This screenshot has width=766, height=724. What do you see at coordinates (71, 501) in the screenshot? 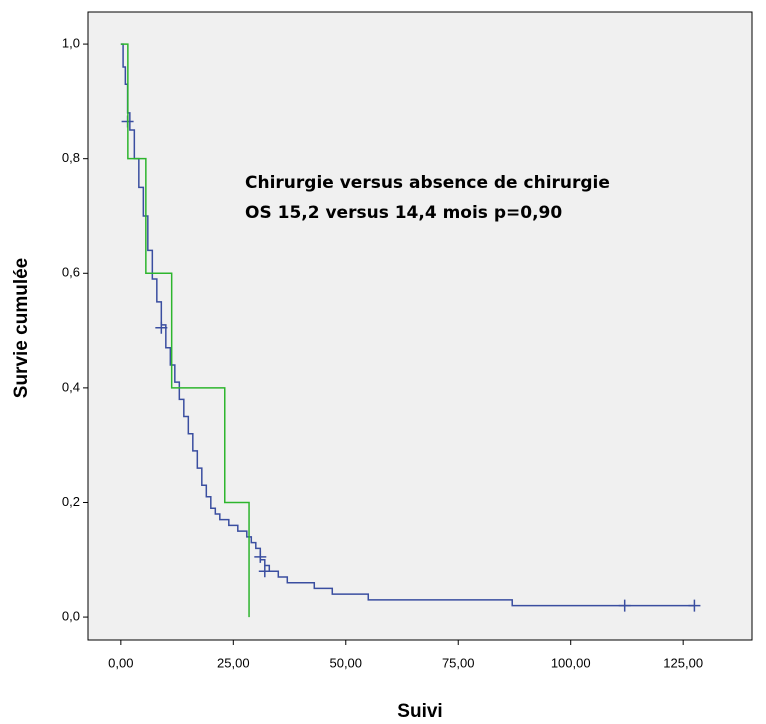
I see `y-tick-label: 0,2` at bounding box center [71, 501].